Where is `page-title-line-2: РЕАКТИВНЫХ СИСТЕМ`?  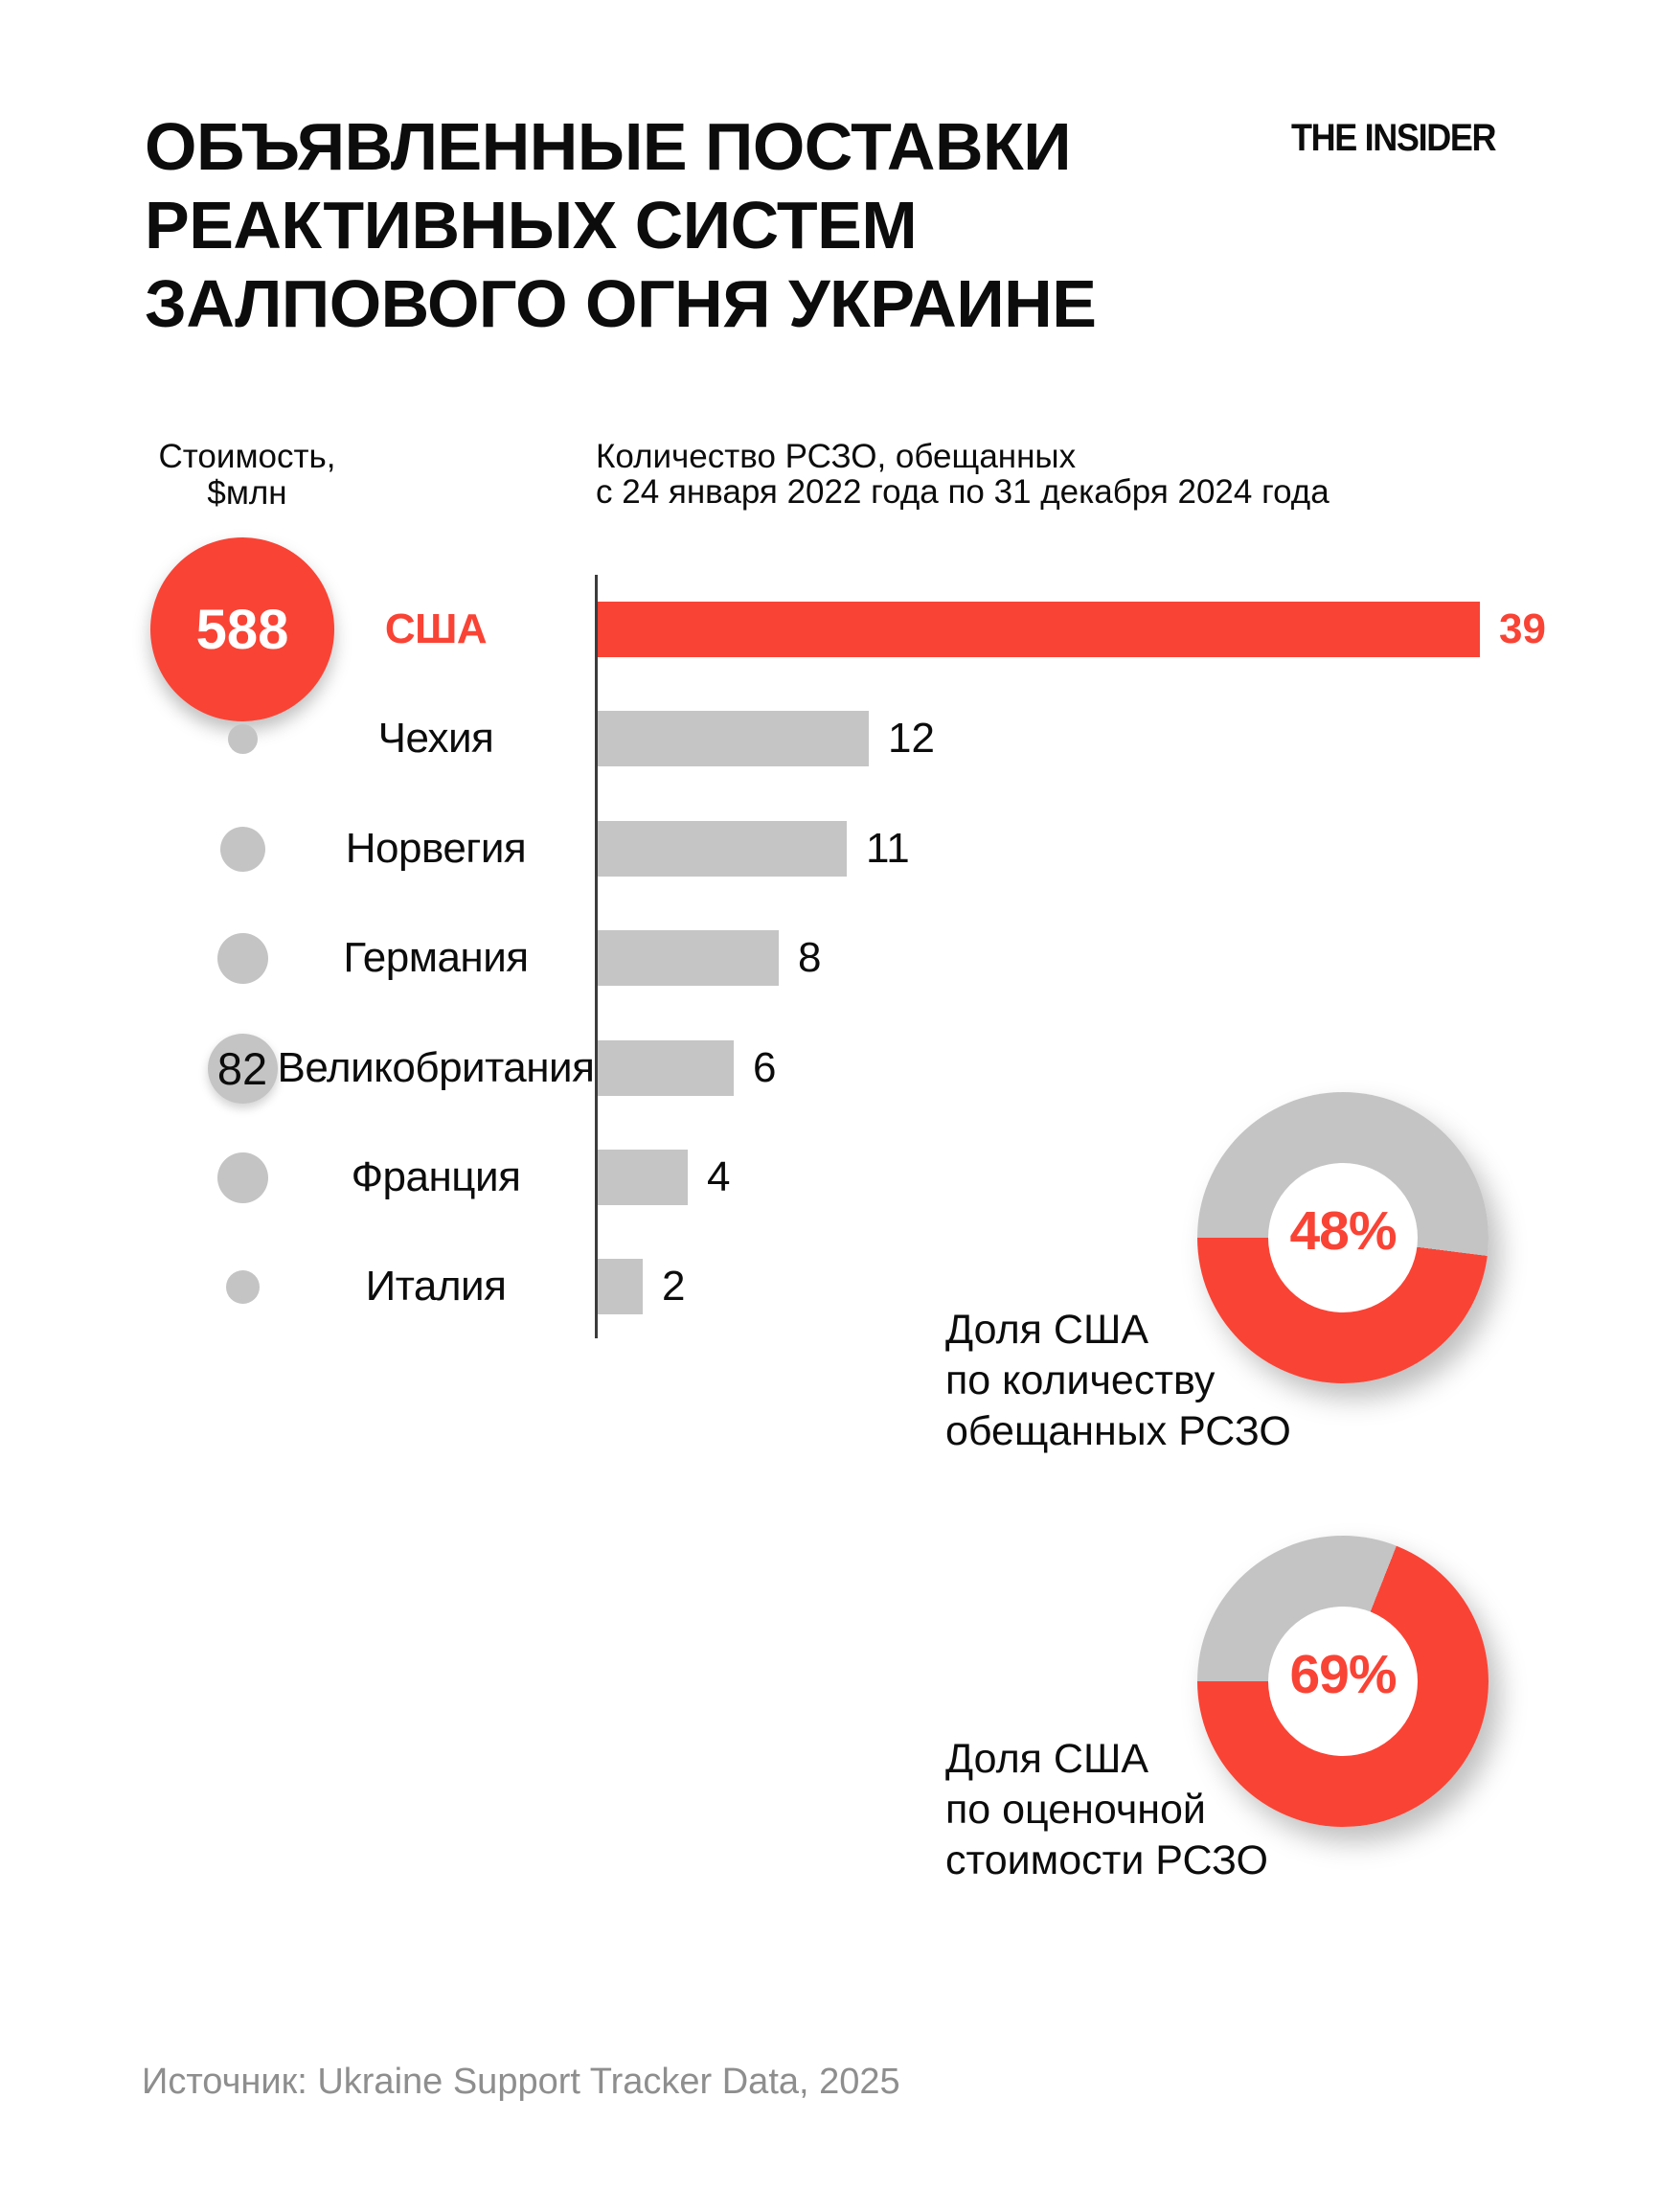
page-title-line-2: РЕАКТИВНЫХ СИСТЕМ is located at coordinates (531, 225).